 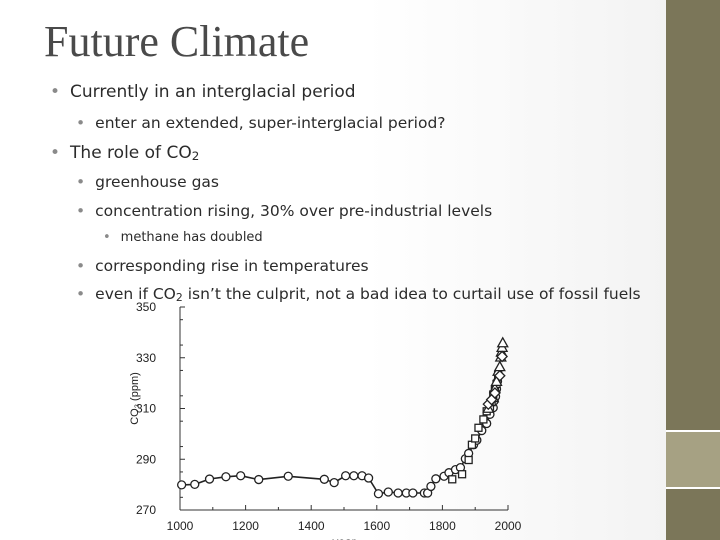 What do you see at coordinates (442, 526) in the screenshot?
I see `x-tick-label: 1800` at bounding box center [442, 526].